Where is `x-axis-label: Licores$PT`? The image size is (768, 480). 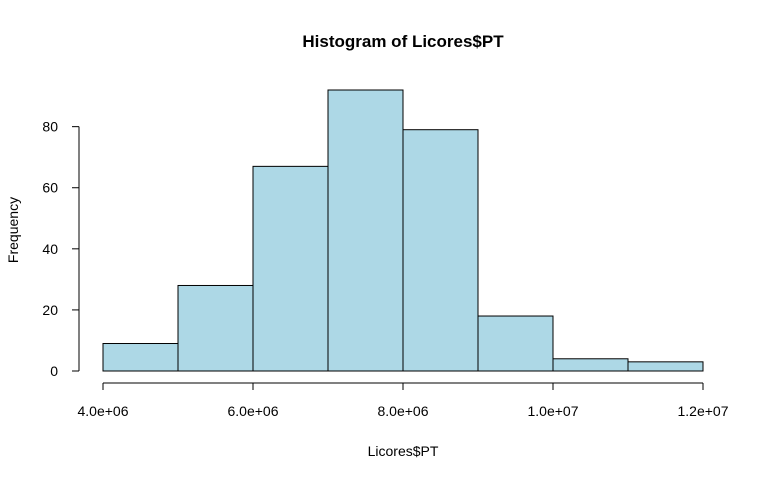 x-axis-label: Licores$PT is located at coordinates (403, 451).